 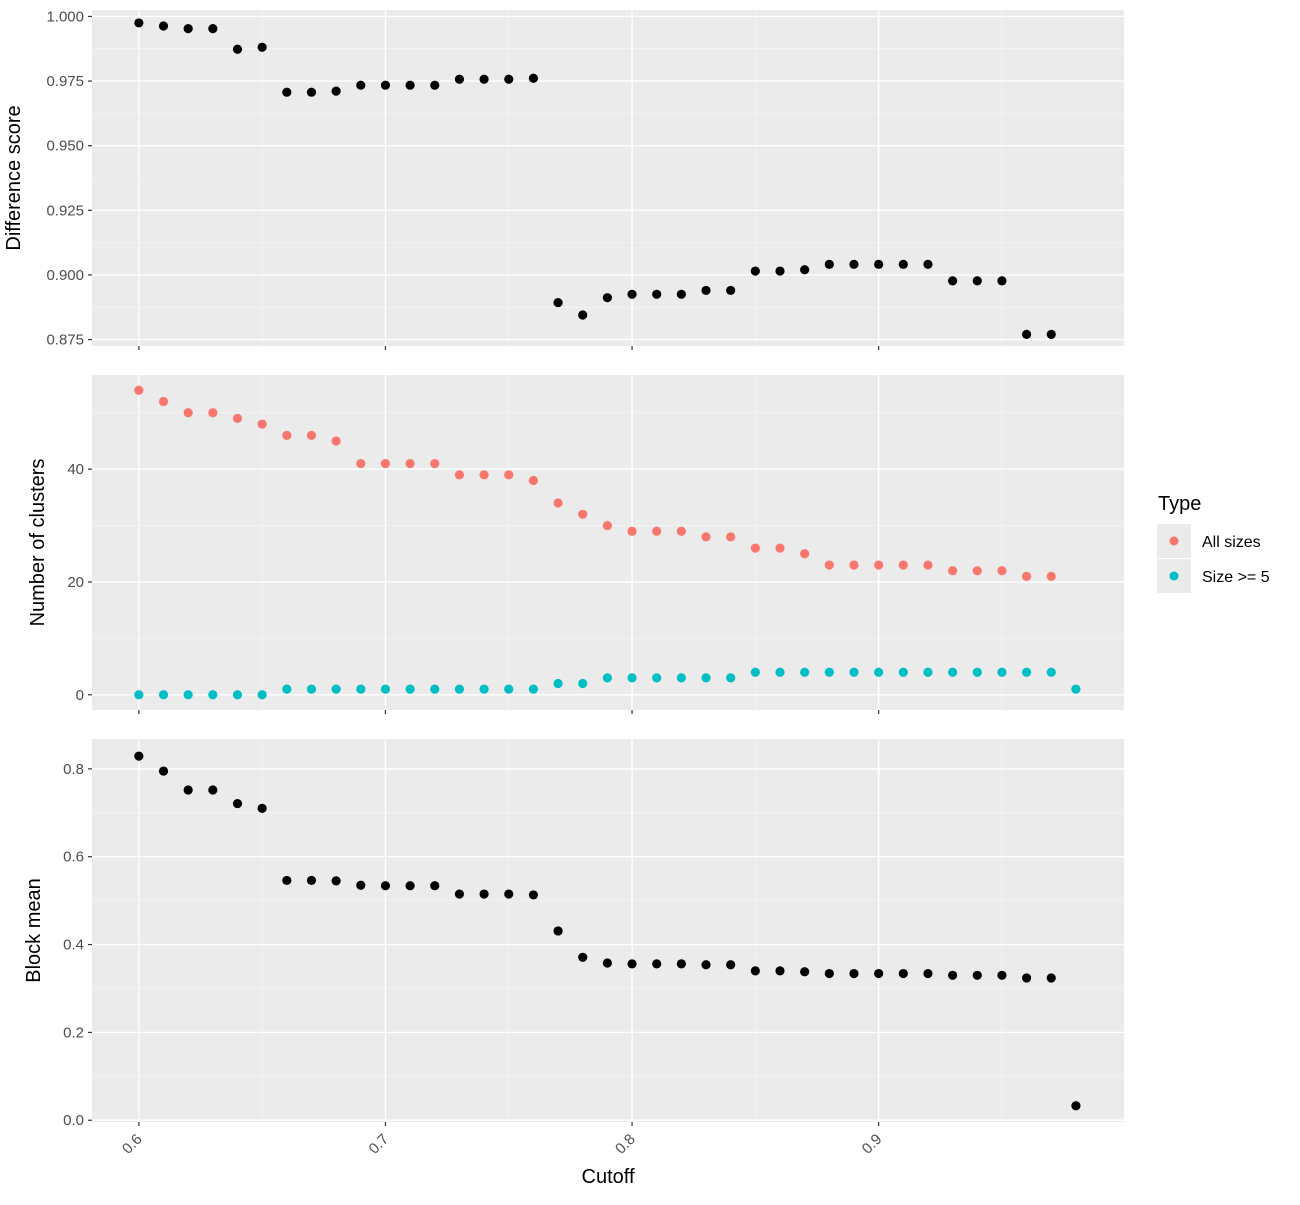 I want to click on x-tick-label: 0.8, so click(x=625, y=1144).